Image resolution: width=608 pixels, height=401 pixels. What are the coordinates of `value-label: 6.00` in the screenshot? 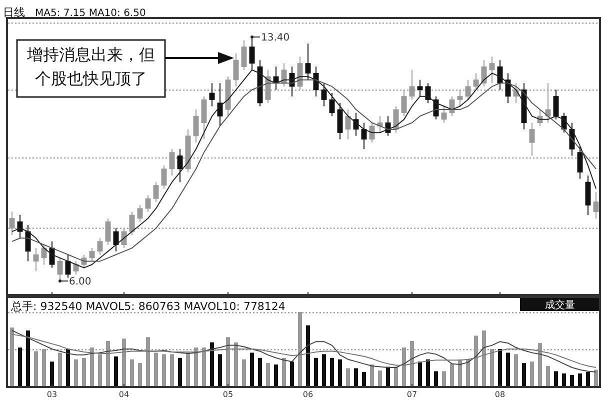 It's located at (75, 282).